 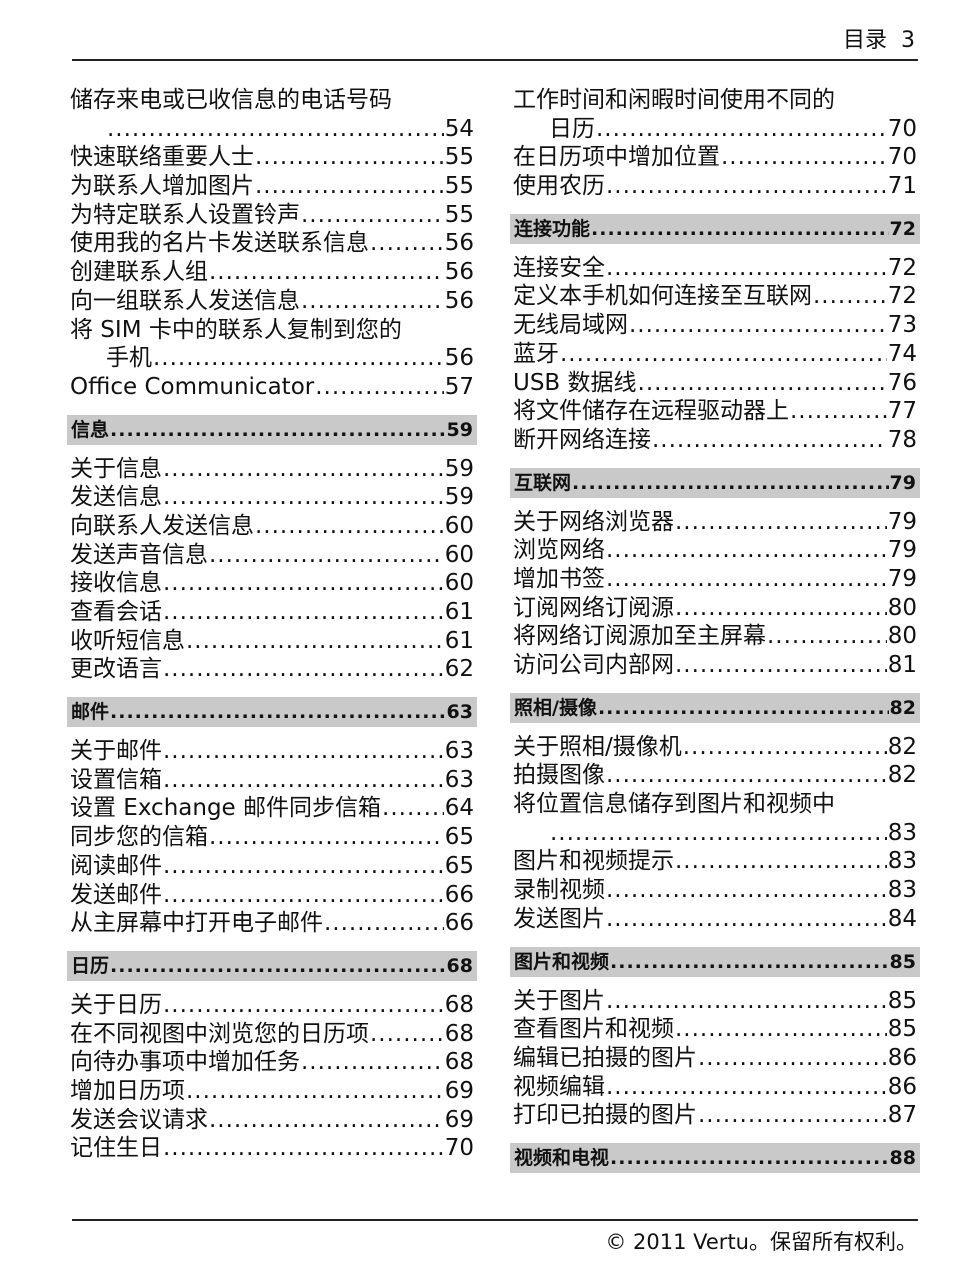 I want to click on toc-section: 连接功能 72, so click(x=715, y=228).